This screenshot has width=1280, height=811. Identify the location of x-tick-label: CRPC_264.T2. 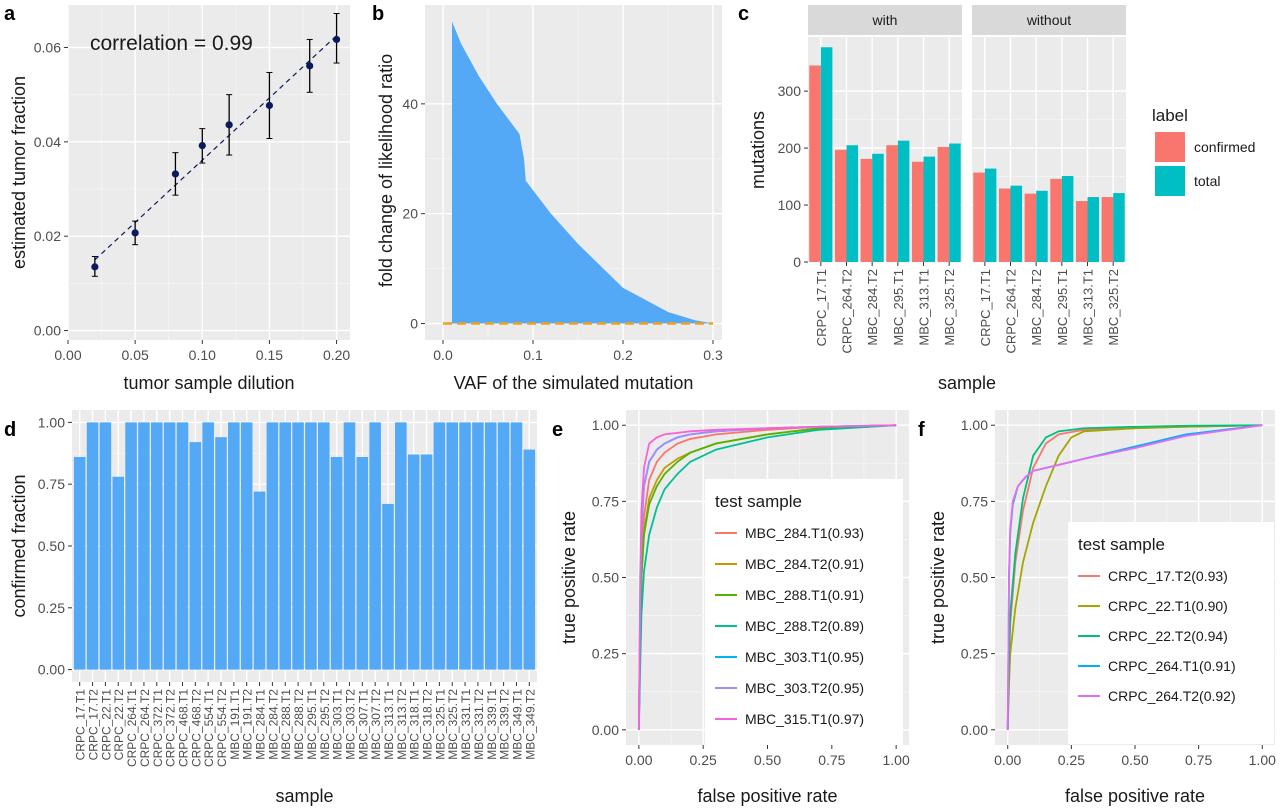
(847, 311).